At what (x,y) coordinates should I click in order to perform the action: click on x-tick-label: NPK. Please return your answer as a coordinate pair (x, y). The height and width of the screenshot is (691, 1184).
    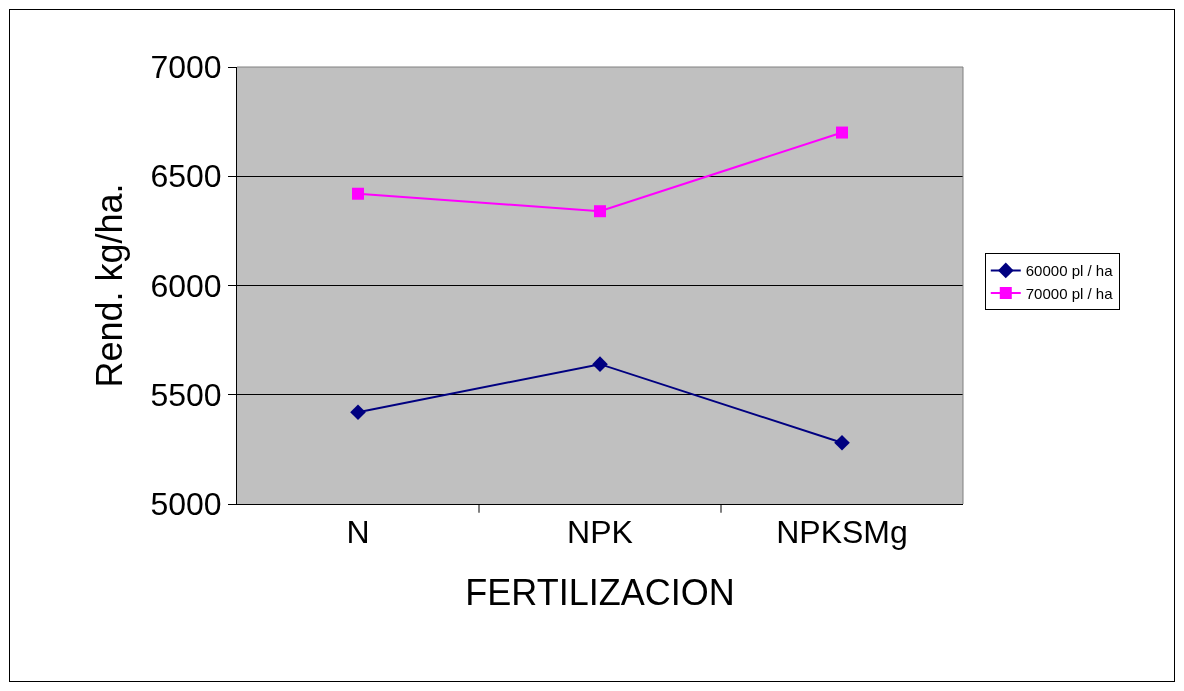
    Looking at the image, I should click on (600, 532).